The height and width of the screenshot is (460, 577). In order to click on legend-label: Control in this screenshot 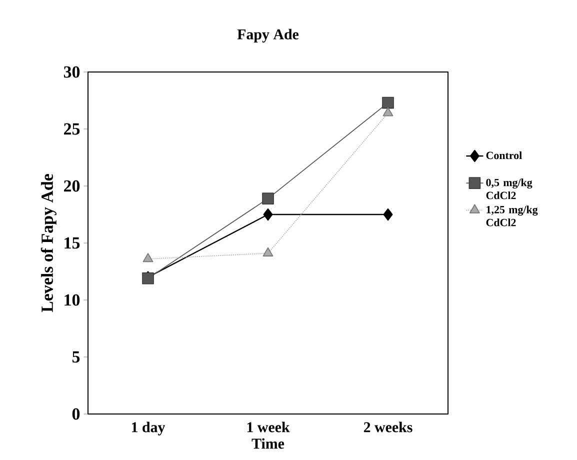, I will do `click(504, 155)`.